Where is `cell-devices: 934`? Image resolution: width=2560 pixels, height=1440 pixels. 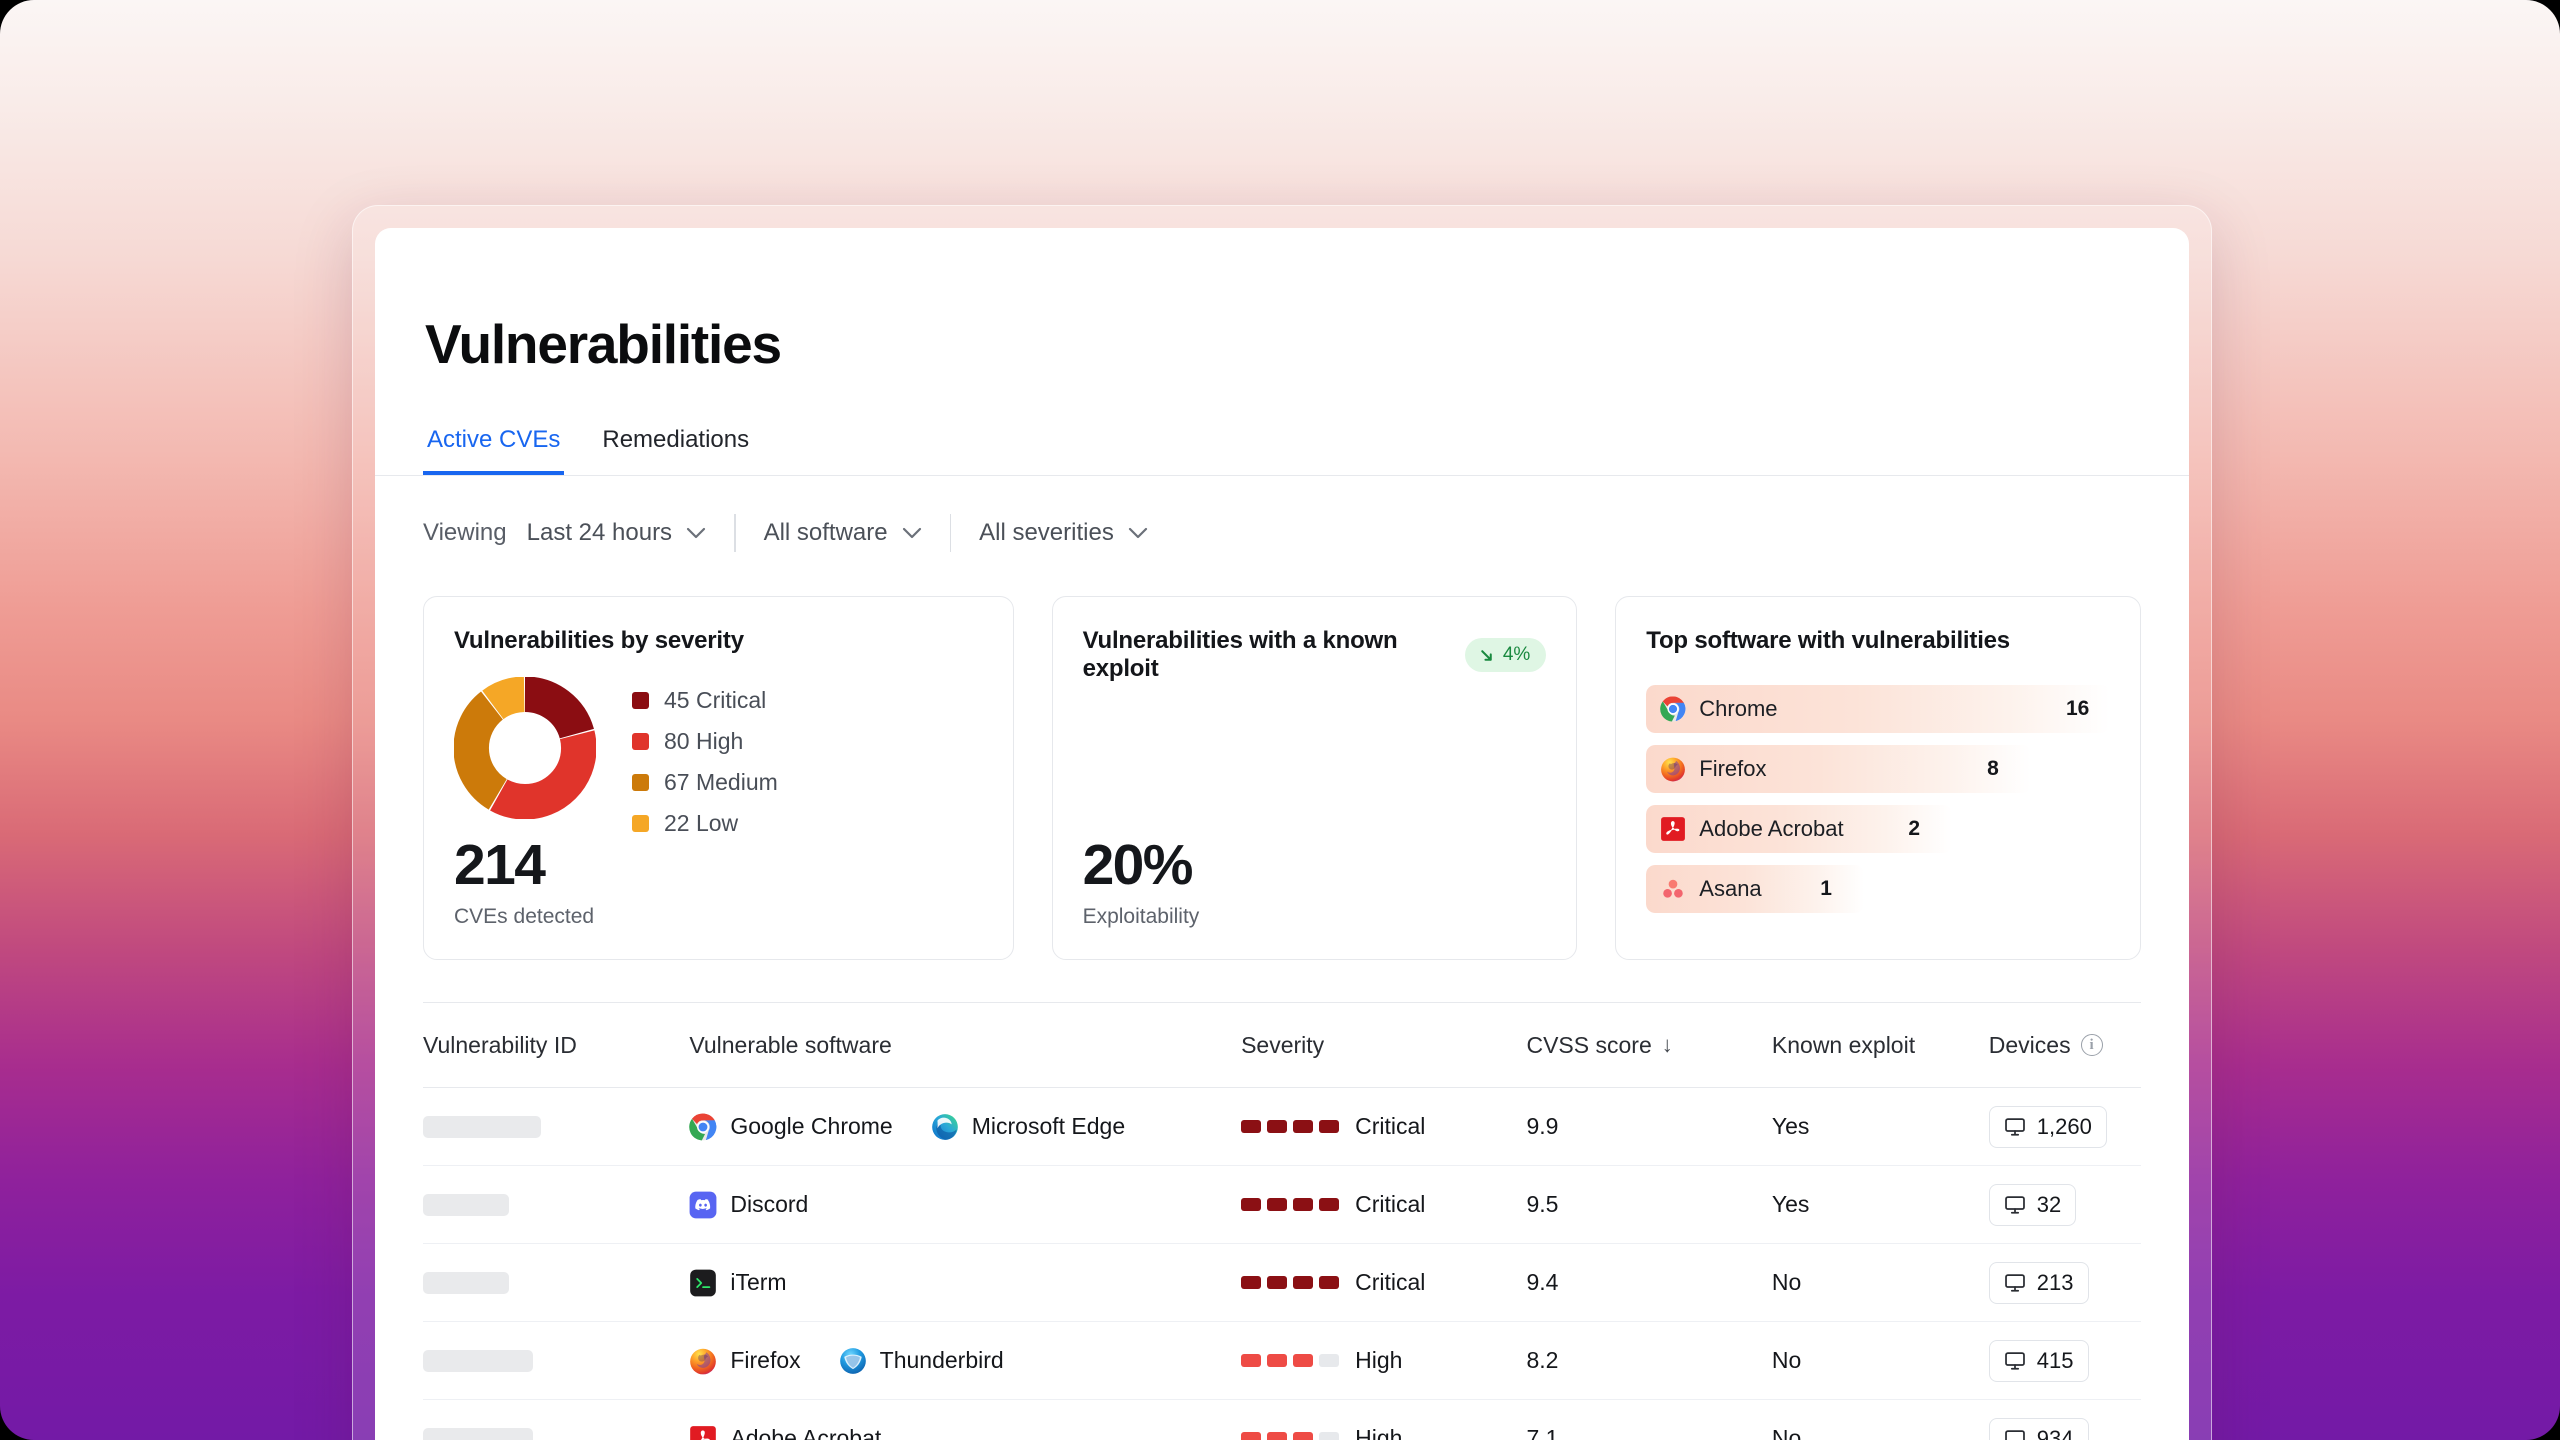
cell-devices: 934 is located at coordinates (2064, 1428).